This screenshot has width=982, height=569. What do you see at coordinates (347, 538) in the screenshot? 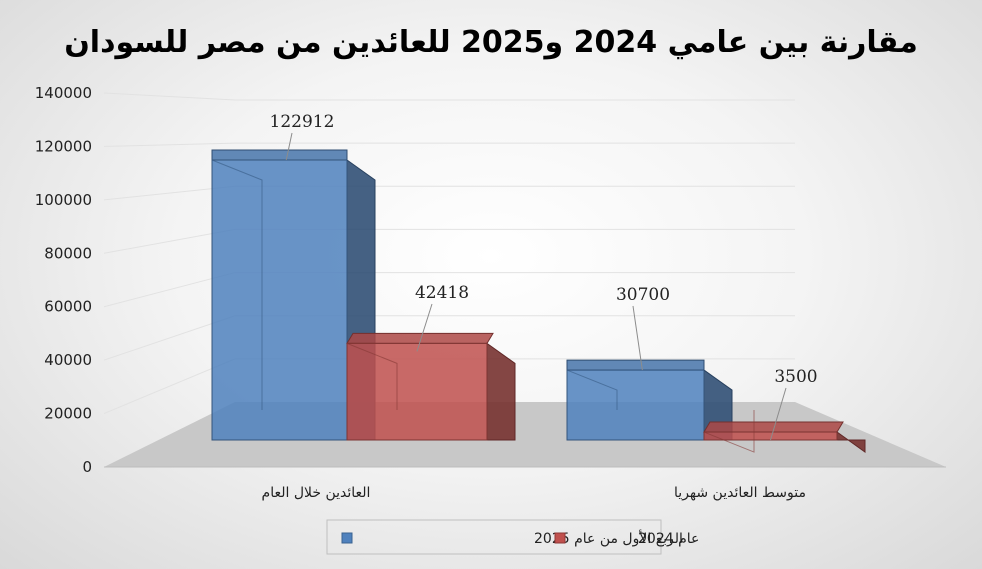
I see `legend-swatch-2025` at bounding box center [347, 538].